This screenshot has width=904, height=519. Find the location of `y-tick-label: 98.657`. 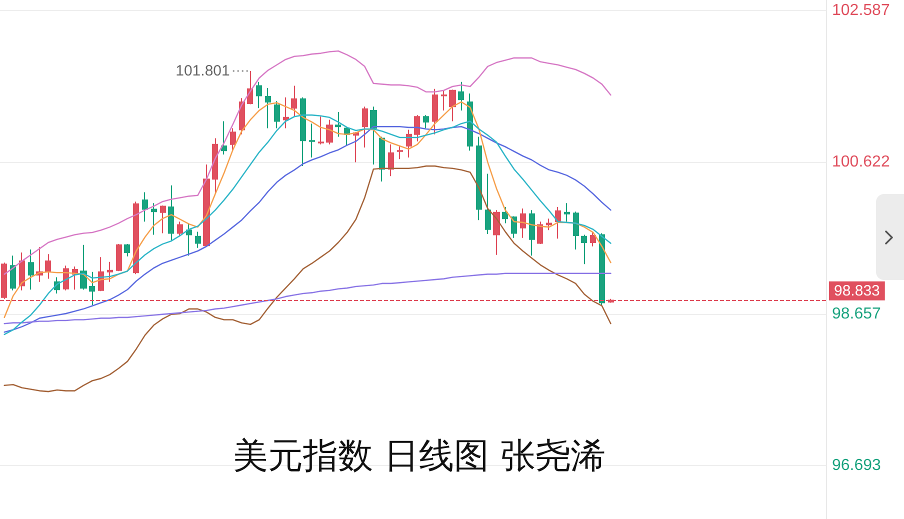

y-tick-label: 98.657 is located at coordinates (857, 313).